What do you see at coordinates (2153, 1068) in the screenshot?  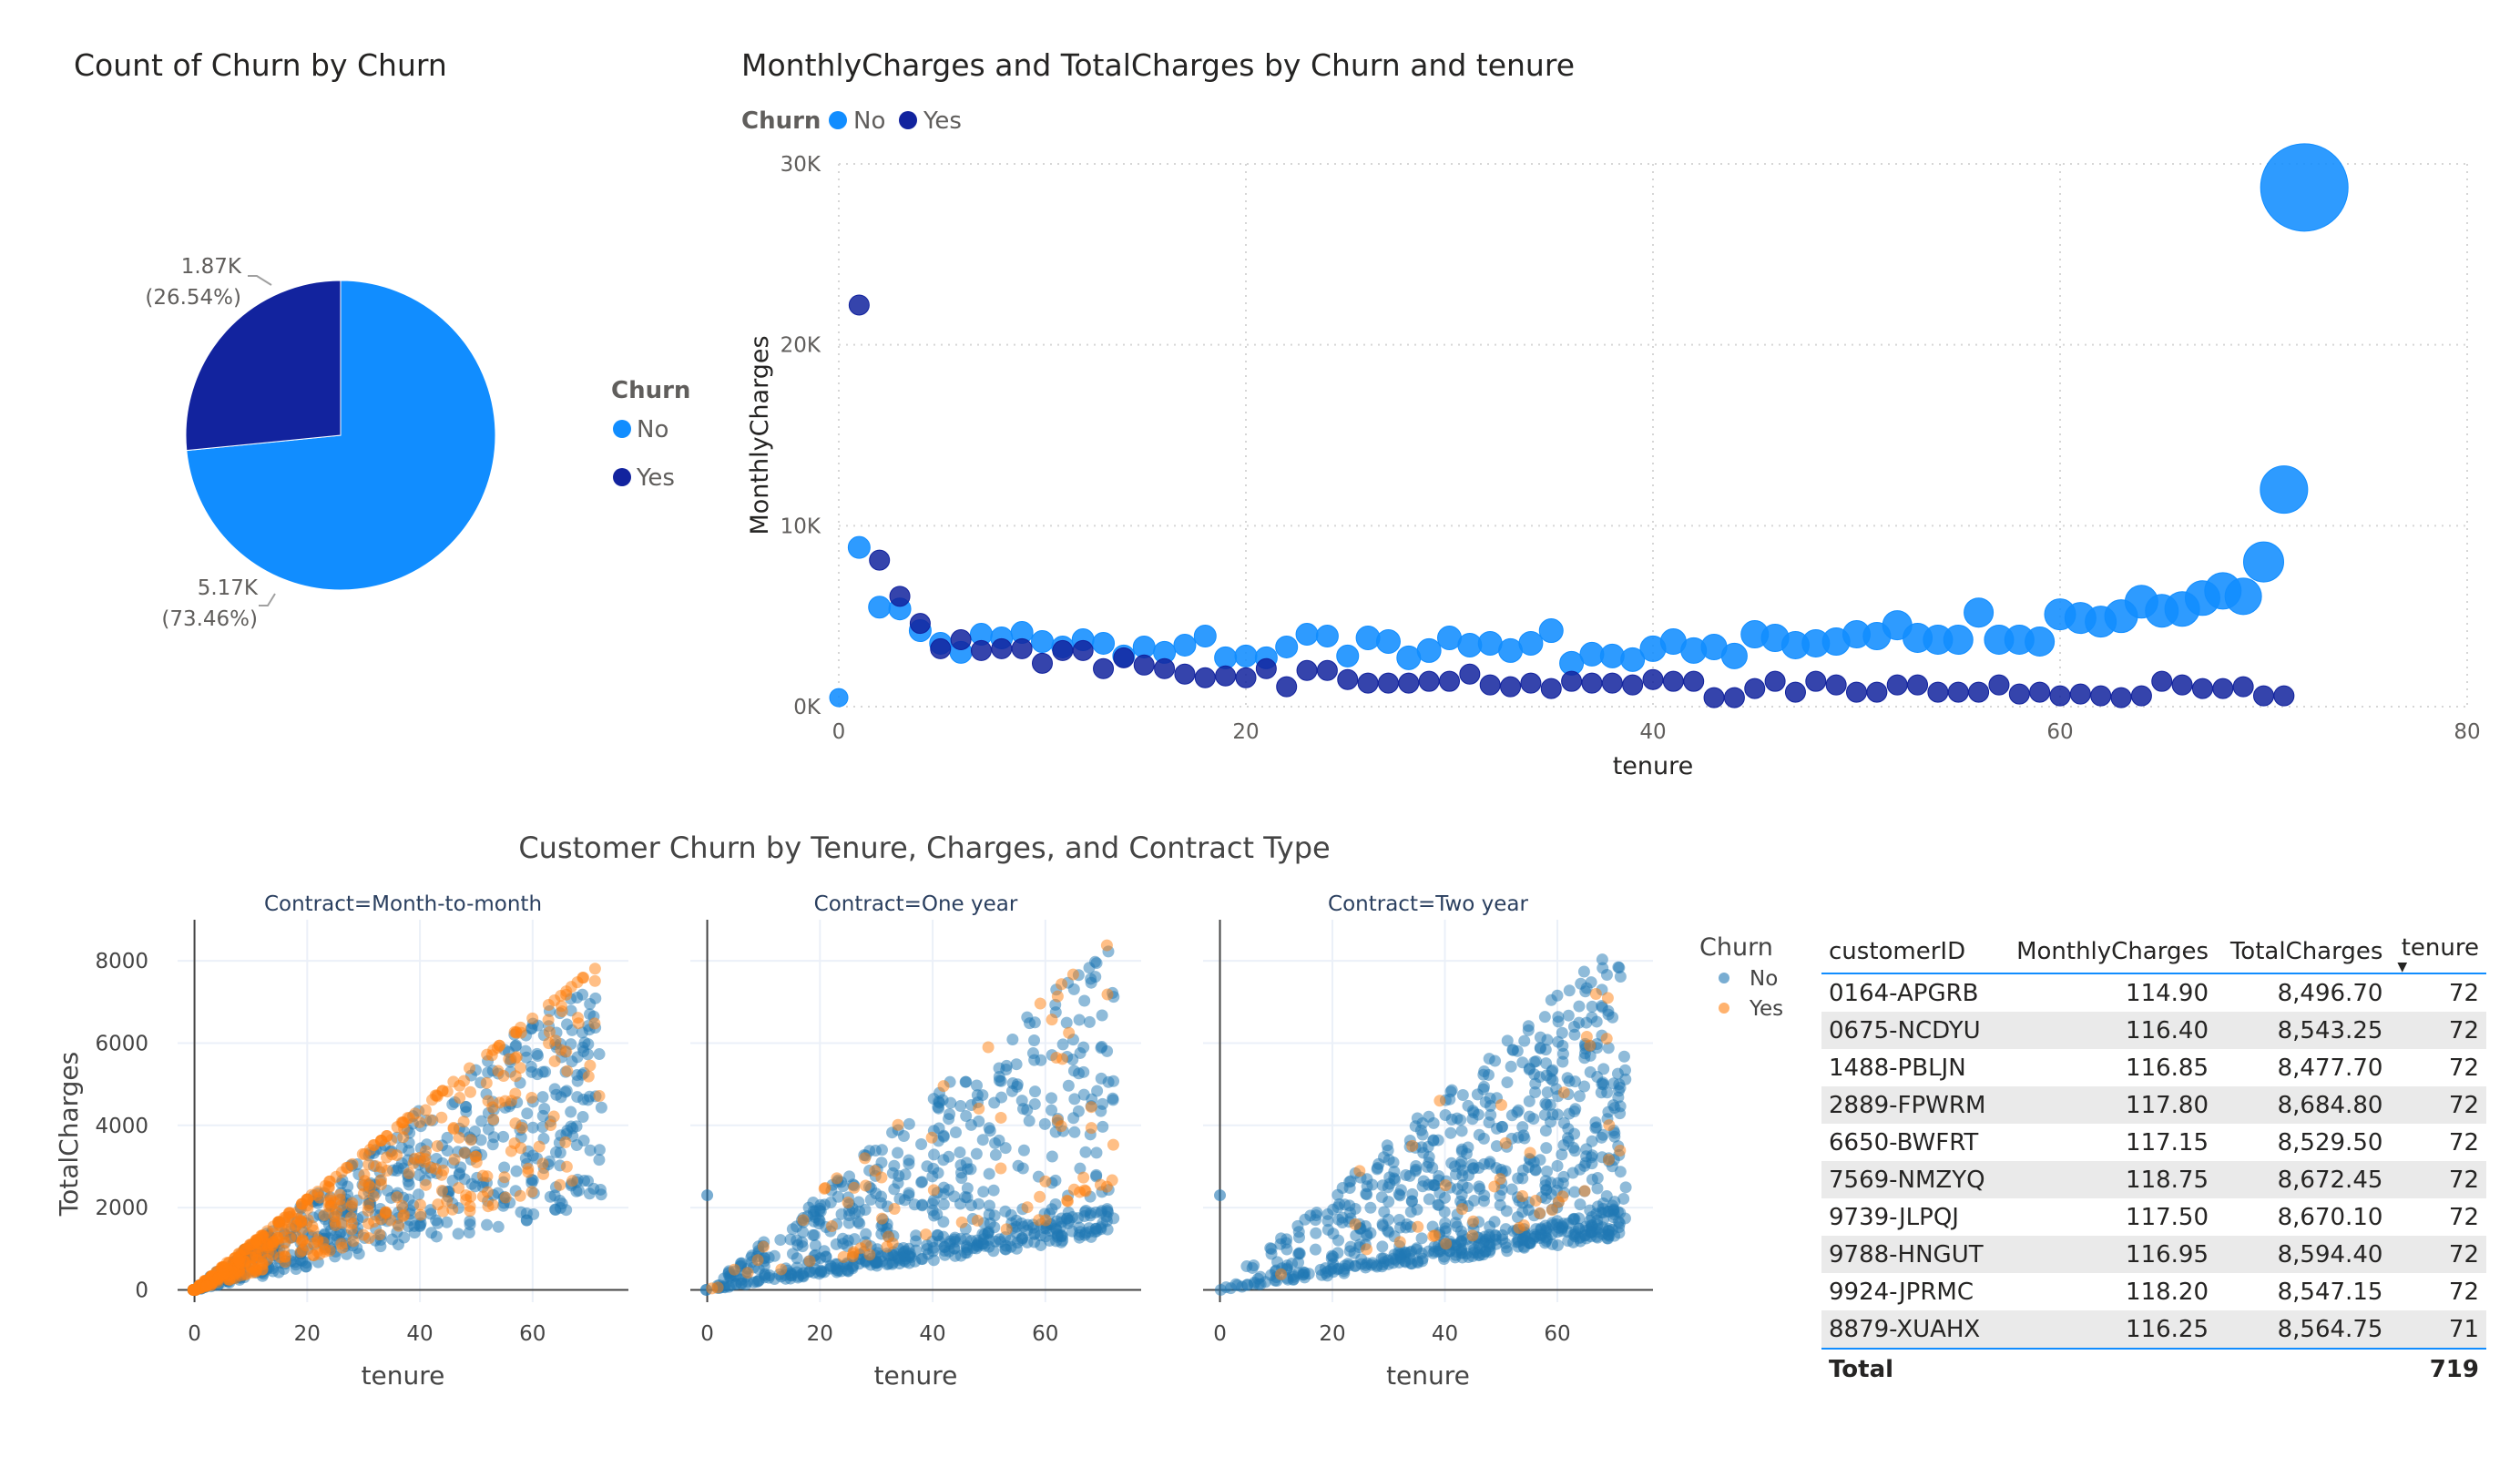 I see `table-row: 1488-PBLJN 116.85 8,477.70 72` at bounding box center [2153, 1068].